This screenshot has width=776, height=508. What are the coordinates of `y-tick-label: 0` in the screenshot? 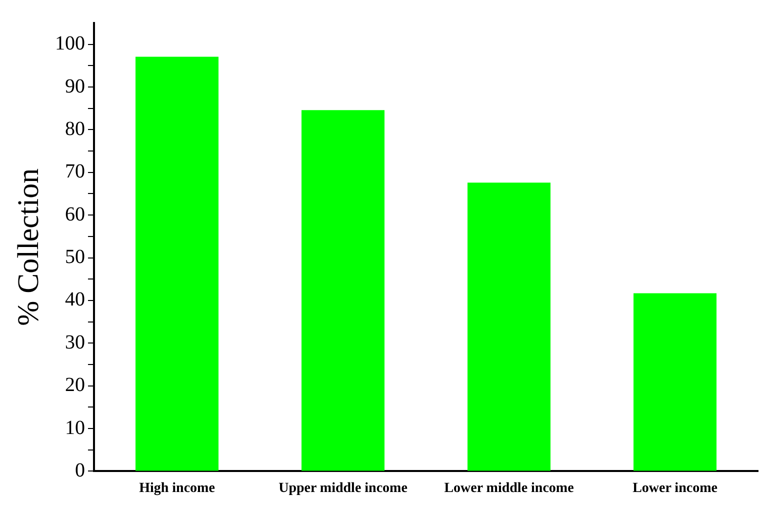 It's located at (80, 470).